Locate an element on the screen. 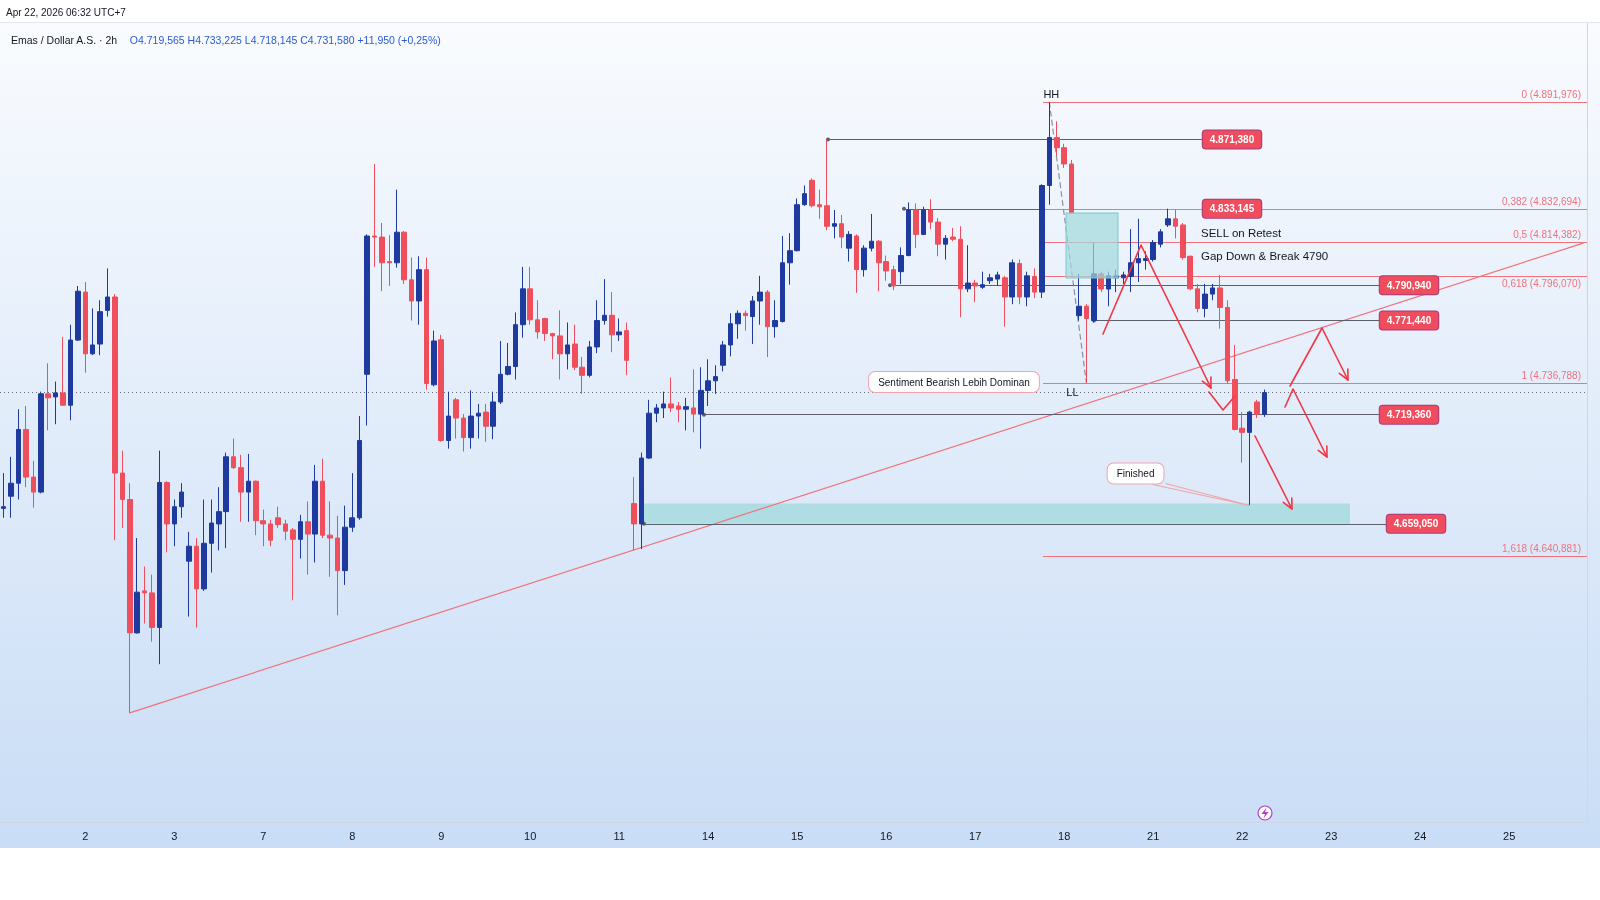 The height and width of the screenshot is (900, 1600). x-tick-label: 25 is located at coordinates (1509, 835).